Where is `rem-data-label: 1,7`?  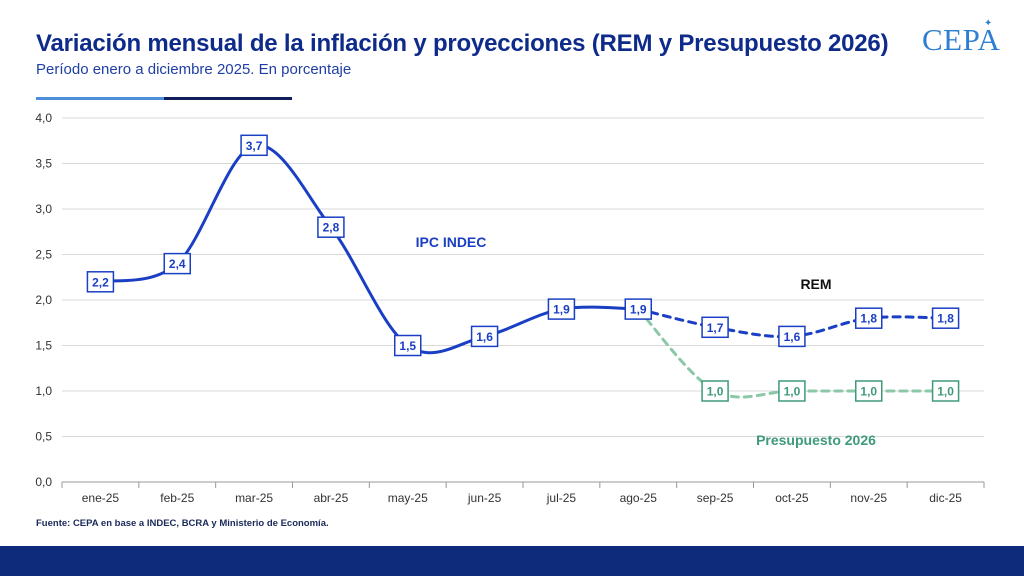 rem-data-label: 1,7 is located at coordinates (715, 328).